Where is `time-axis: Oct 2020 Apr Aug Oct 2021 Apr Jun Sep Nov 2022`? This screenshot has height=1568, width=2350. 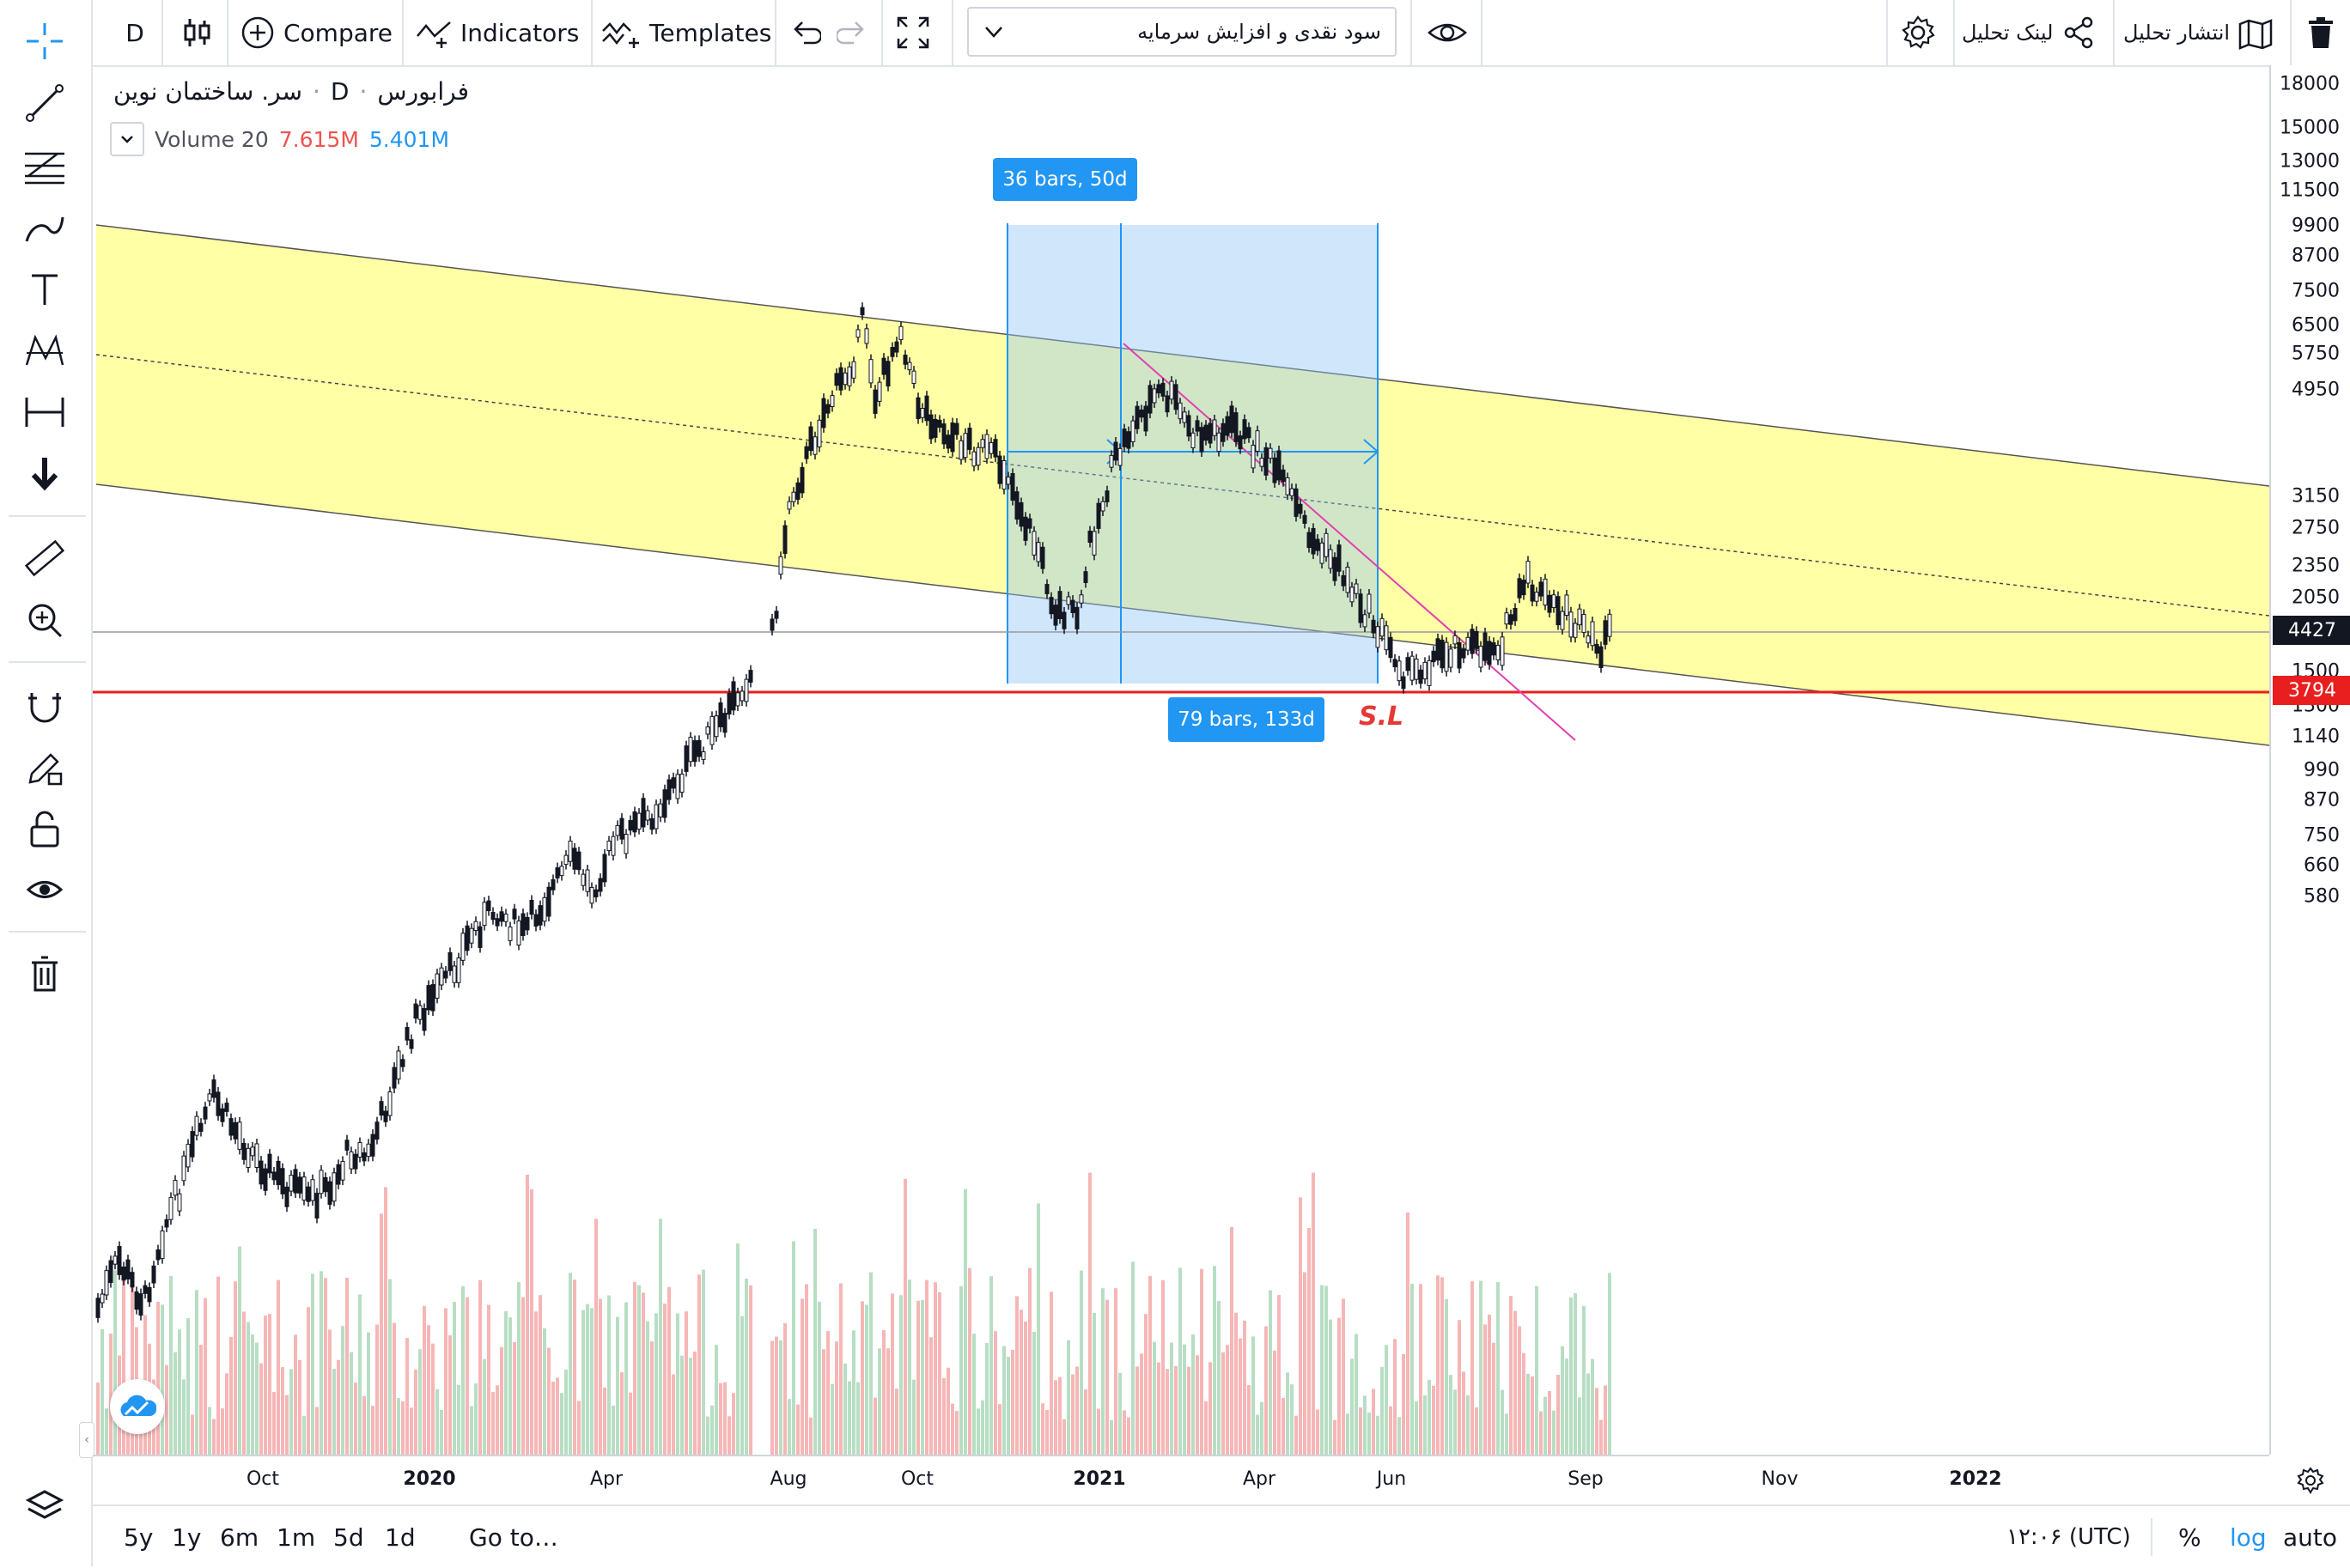 time-axis: Oct 2020 Apr Aug Oct 2021 Apr Jun Sep Nov 2022 is located at coordinates (1181, 1479).